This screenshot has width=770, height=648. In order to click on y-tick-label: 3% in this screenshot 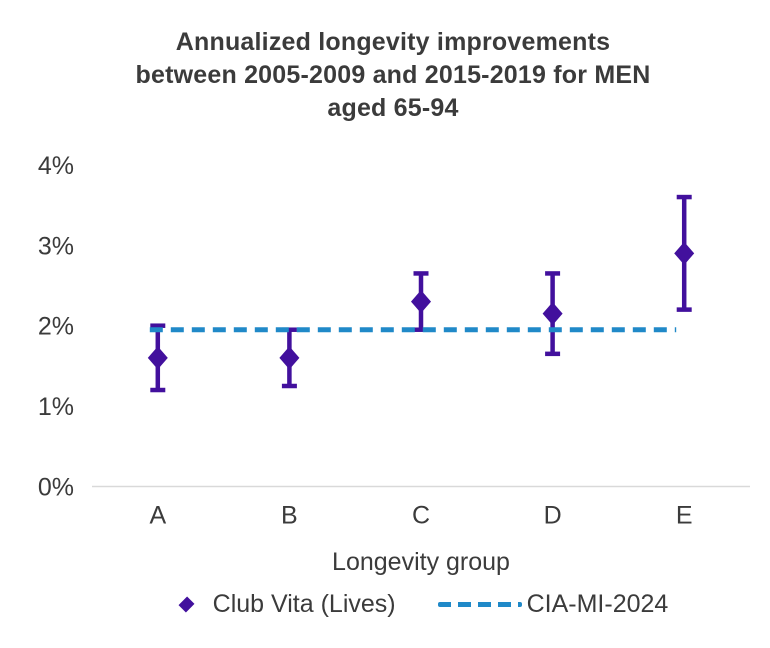, I will do `click(56, 246)`.